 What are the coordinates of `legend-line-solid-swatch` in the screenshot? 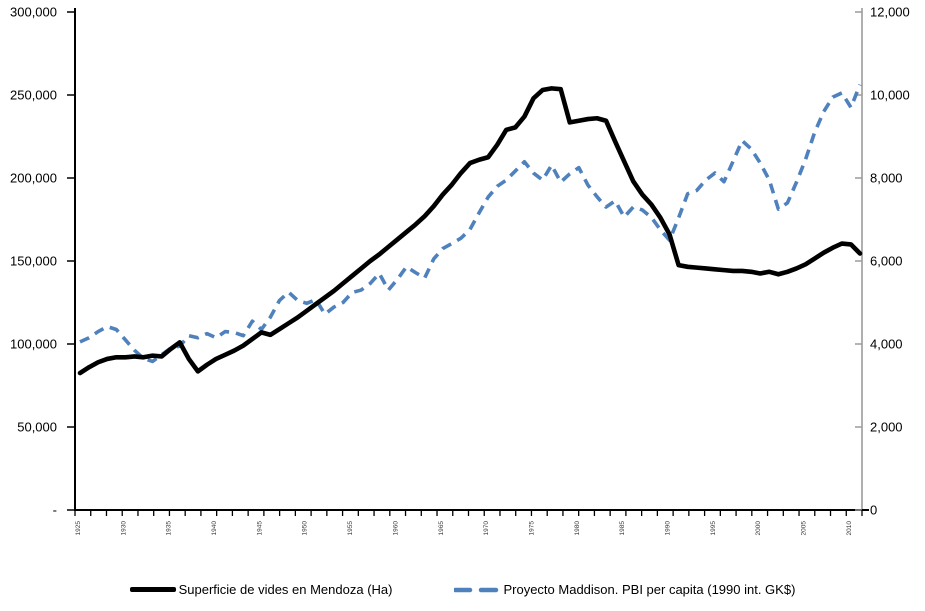 It's located at (152, 589).